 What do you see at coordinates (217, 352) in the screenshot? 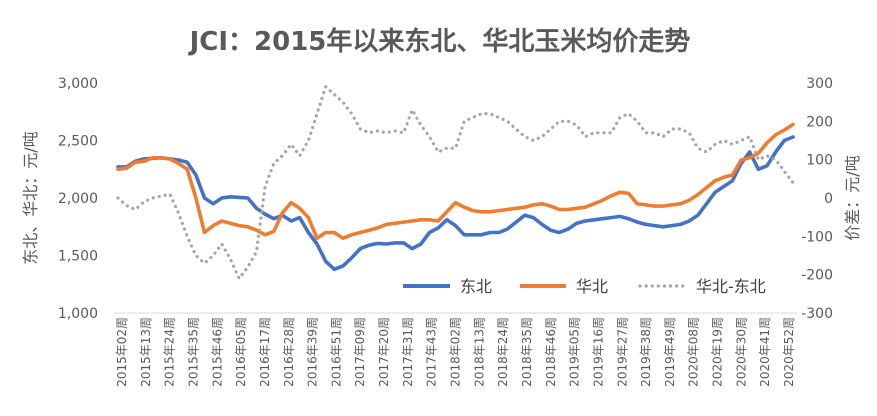
I see `x-tick-label: 2015年46周` at bounding box center [217, 352].